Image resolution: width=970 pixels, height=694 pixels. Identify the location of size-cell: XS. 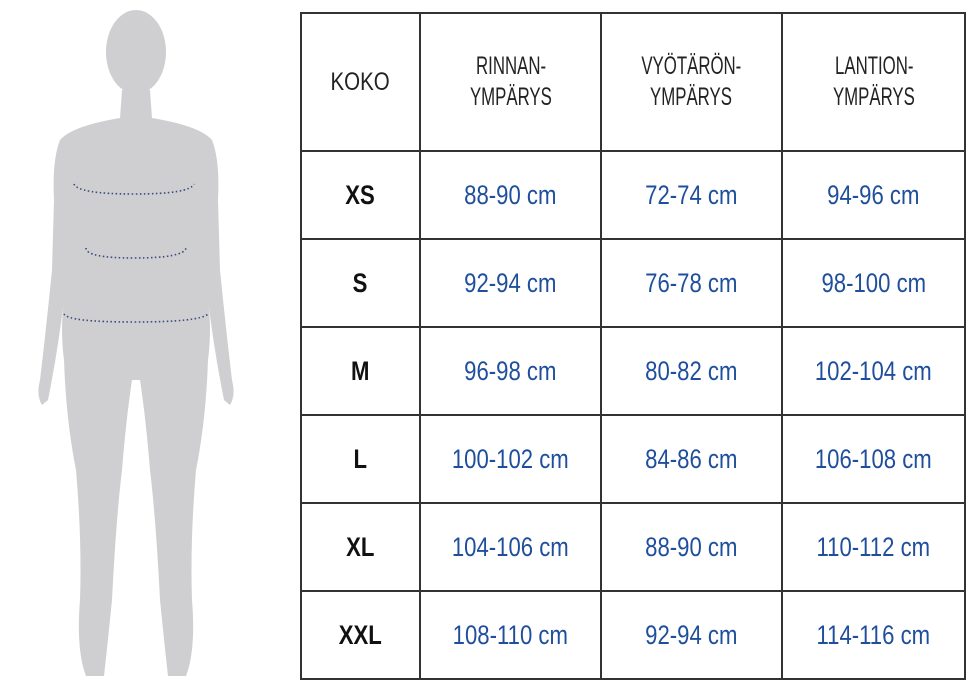
(360, 195).